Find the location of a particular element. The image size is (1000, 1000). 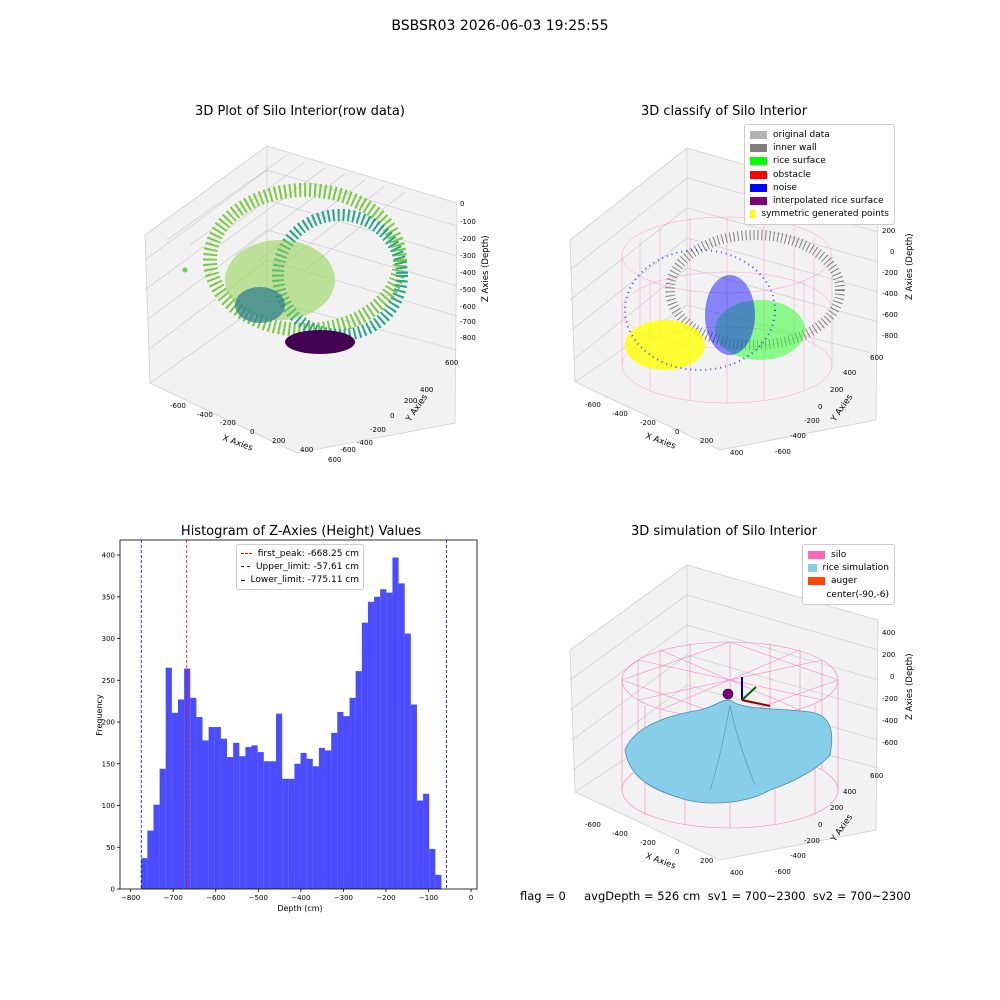

simulation-y-tick: -600 is located at coordinates (783, 872).